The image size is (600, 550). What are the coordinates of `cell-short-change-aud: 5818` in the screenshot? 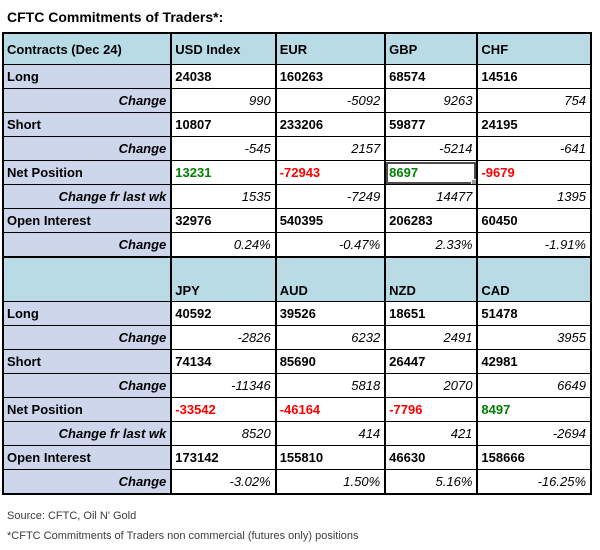 It's located at (330, 385).